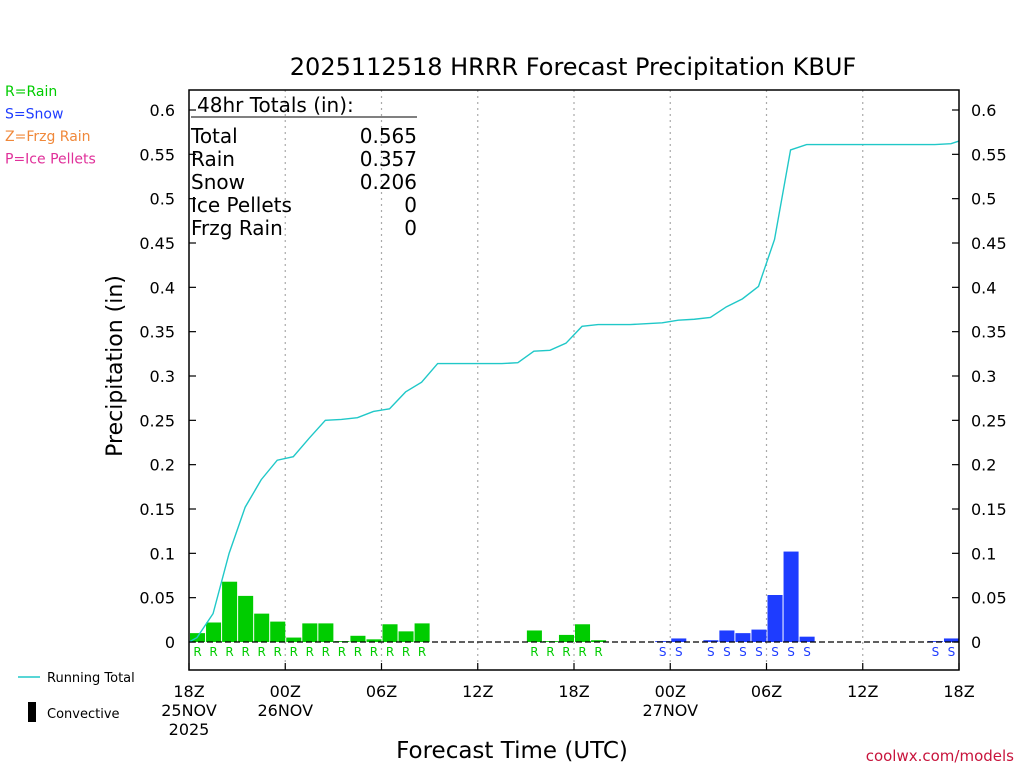 Image resolution: width=1024 pixels, height=768 pixels. What do you see at coordinates (285, 710) in the screenshot?
I see `x-tick-label: 26NOV` at bounding box center [285, 710].